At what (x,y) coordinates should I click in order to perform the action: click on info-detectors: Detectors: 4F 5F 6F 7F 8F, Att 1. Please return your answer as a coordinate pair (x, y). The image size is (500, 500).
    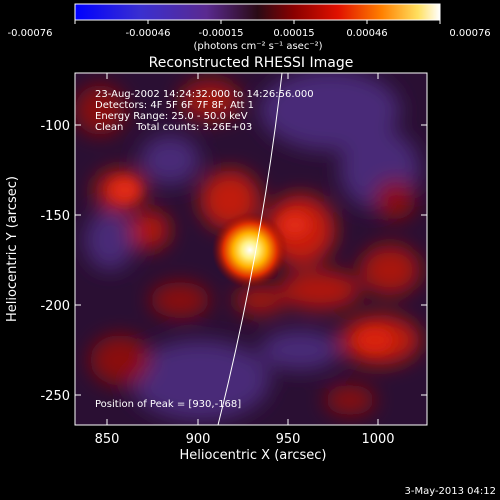
    Looking at the image, I should click on (174, 105).